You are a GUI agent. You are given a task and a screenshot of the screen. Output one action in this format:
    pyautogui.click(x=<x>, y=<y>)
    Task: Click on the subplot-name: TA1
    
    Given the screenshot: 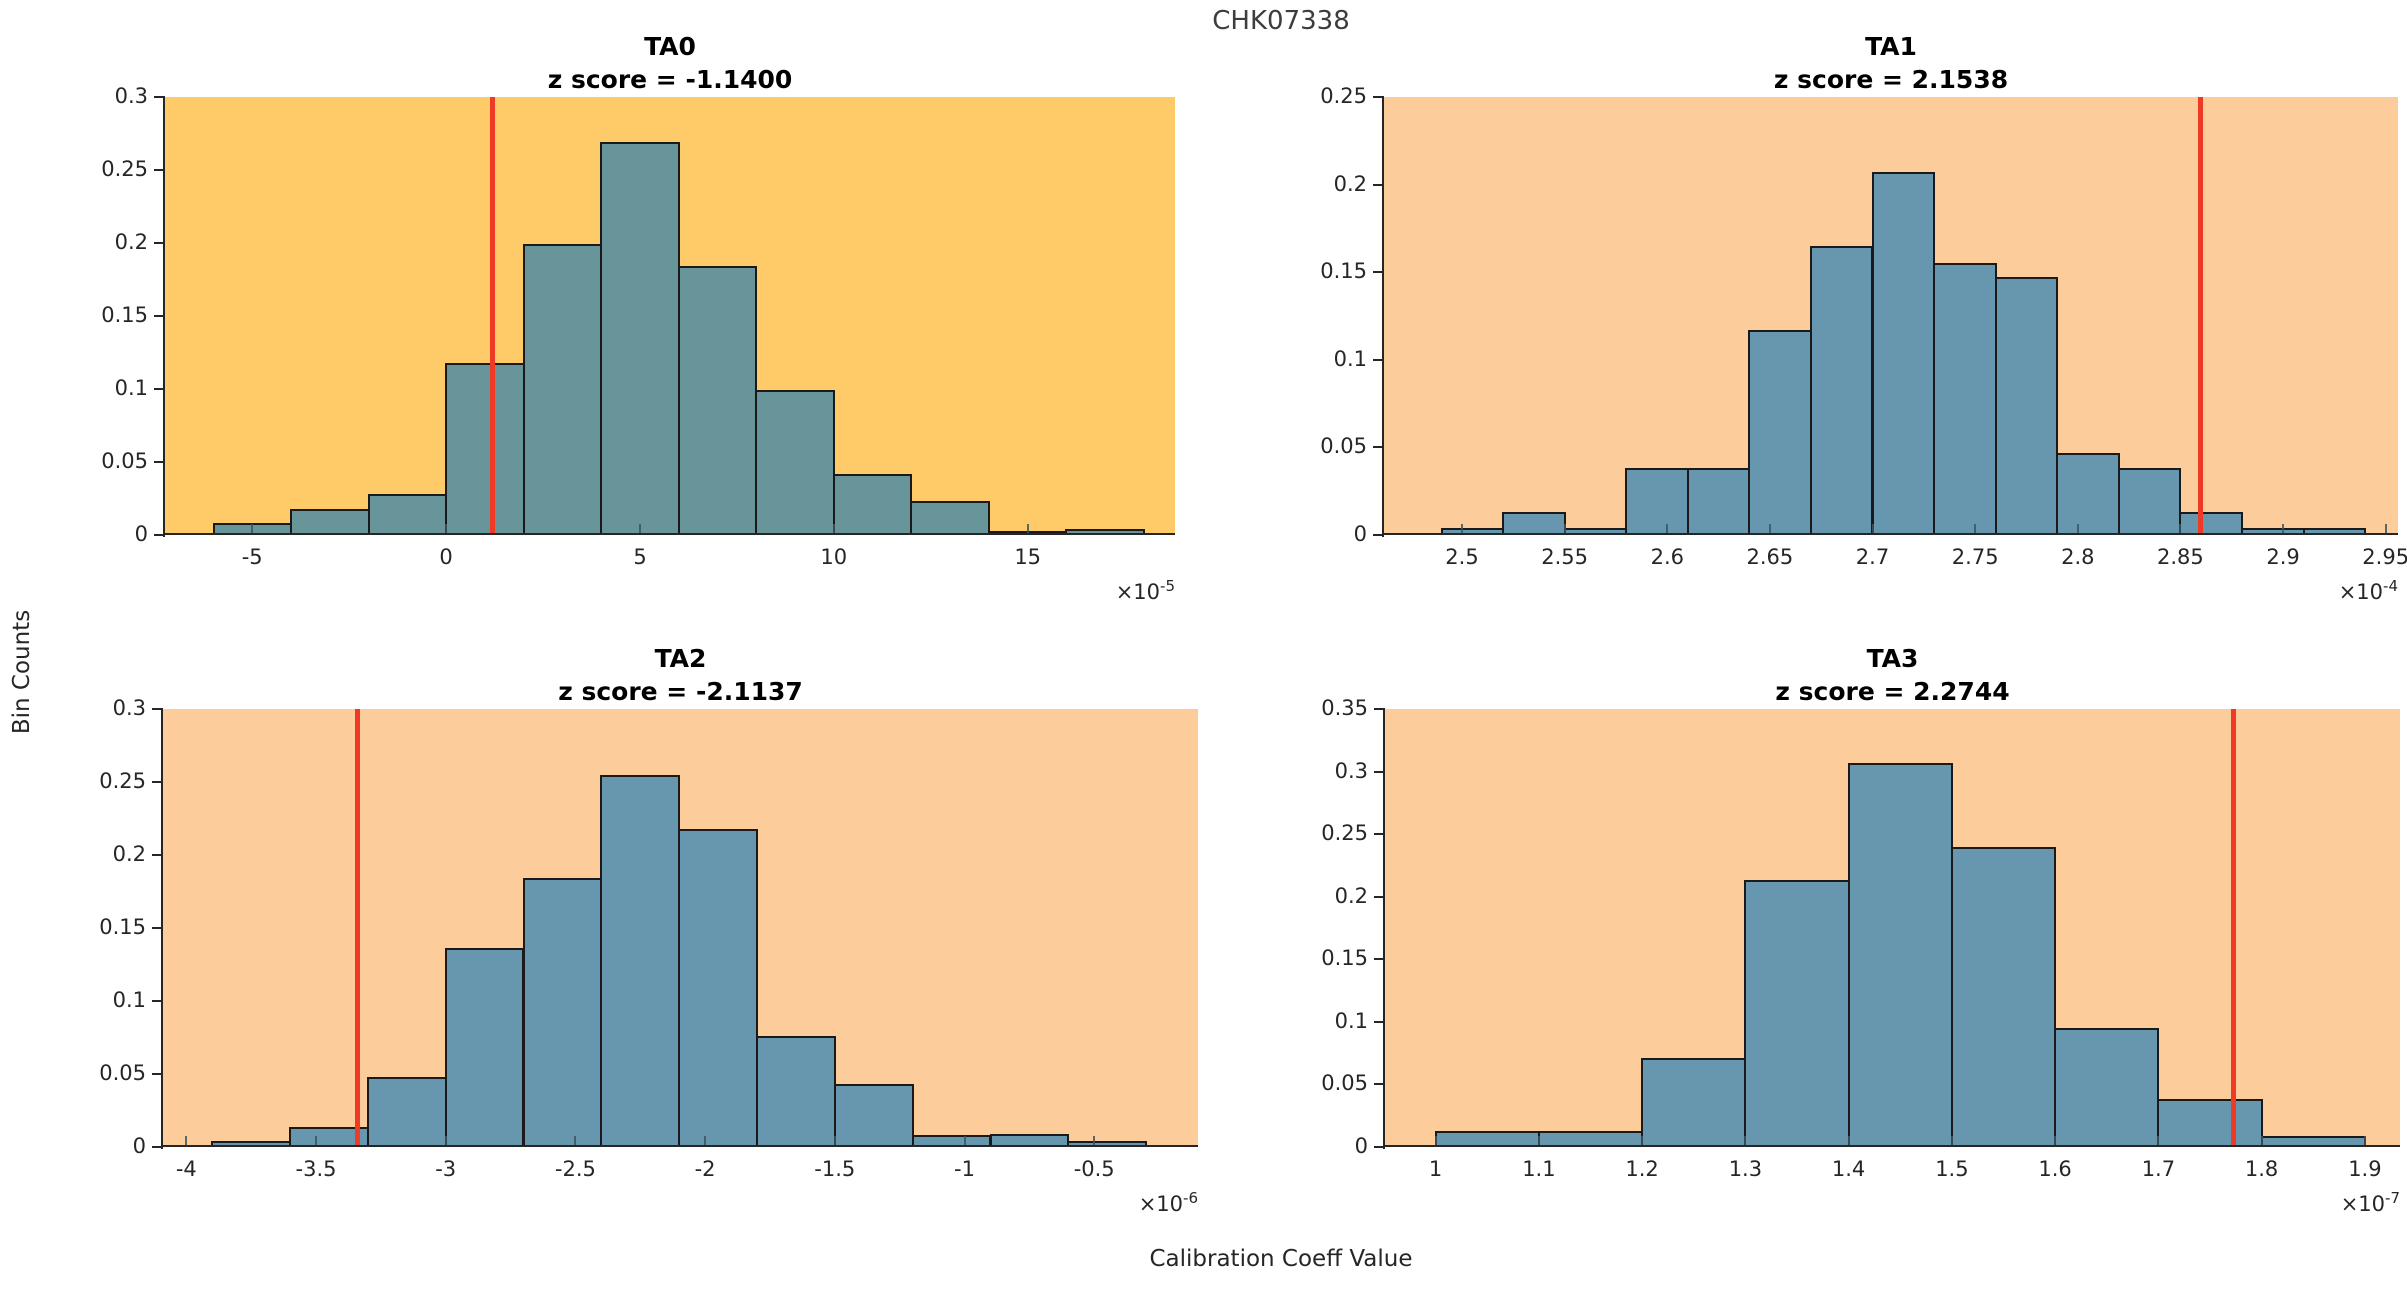 What is the action you would take?
    pyautogui.click(x=1891, y=46)
    